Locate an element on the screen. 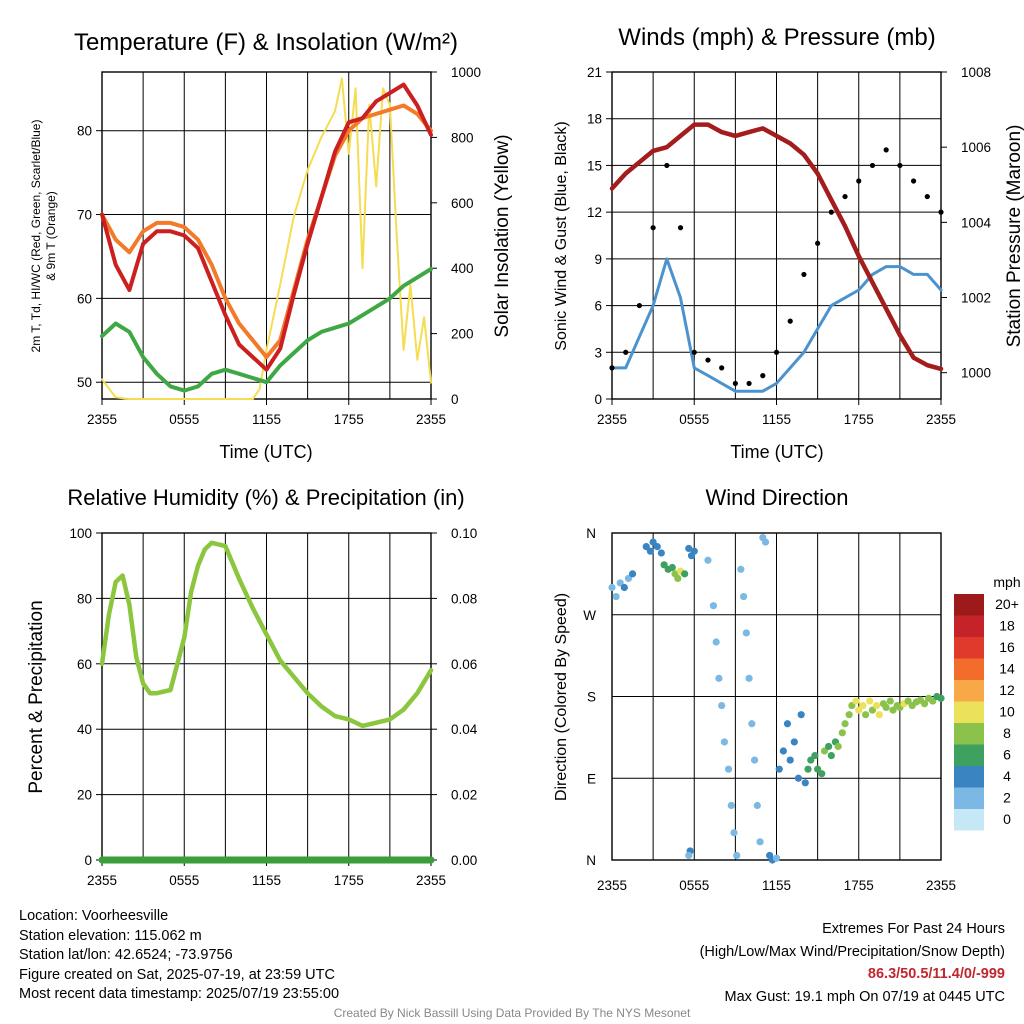 This screenshot has width=1024, height=1024. legend-title: mph is located at coordinates (1006, 582).